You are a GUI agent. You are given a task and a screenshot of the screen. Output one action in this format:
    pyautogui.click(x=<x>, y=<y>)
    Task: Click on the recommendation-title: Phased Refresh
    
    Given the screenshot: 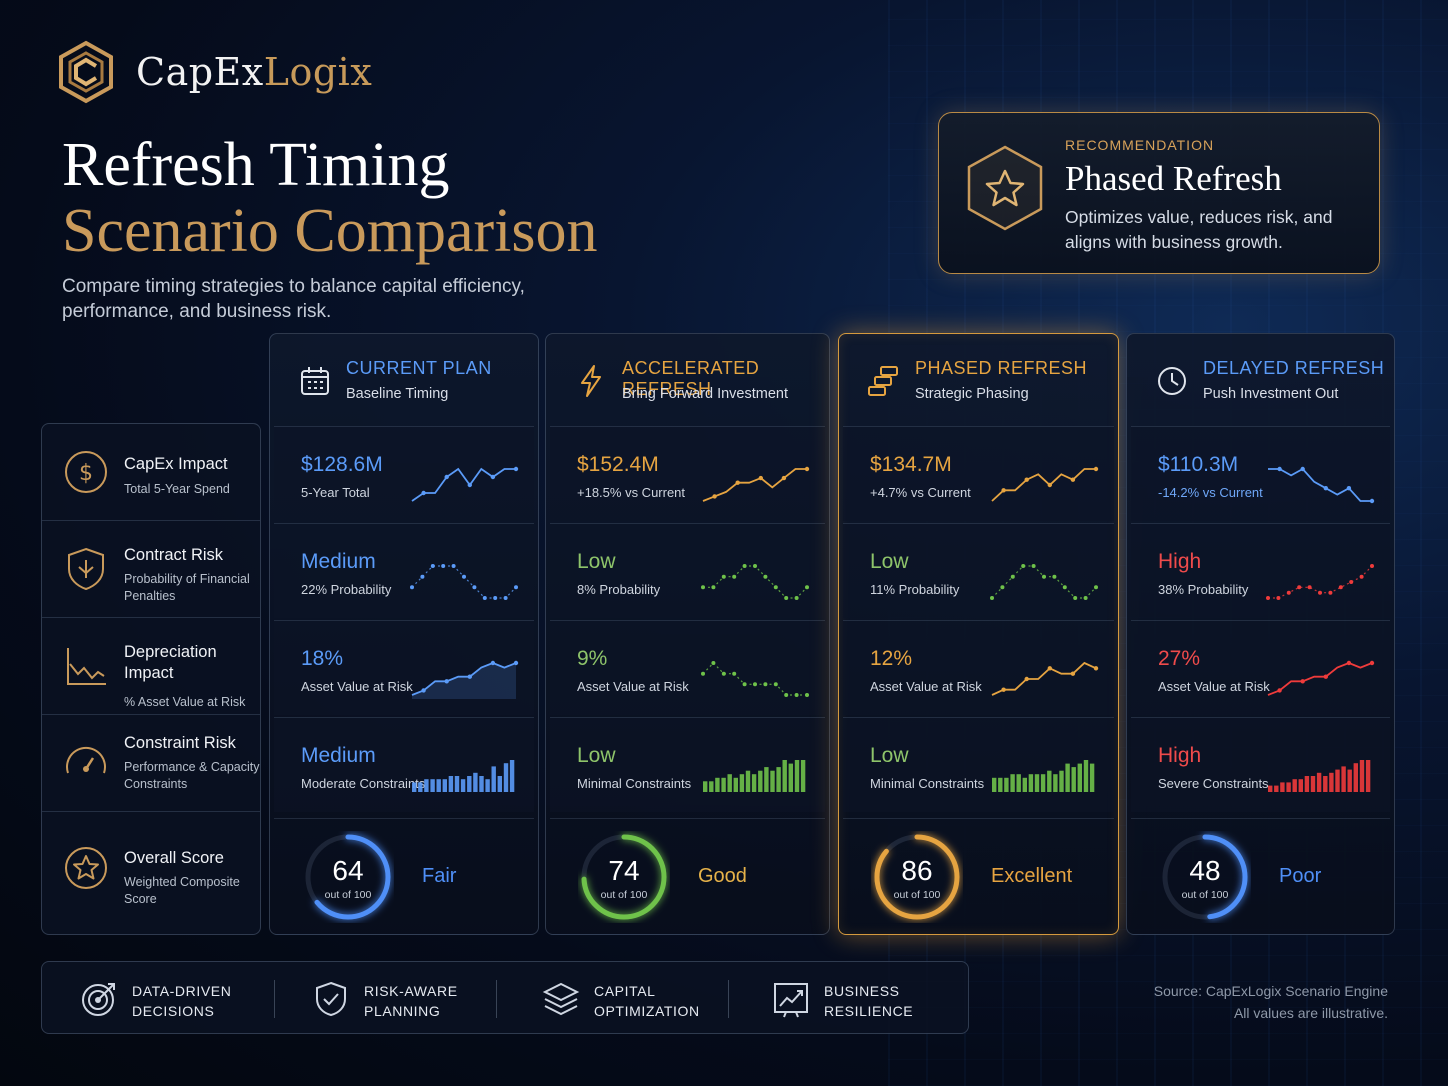 What is the action you would take?
    pyautogui.click(x=1173, y=178)
    